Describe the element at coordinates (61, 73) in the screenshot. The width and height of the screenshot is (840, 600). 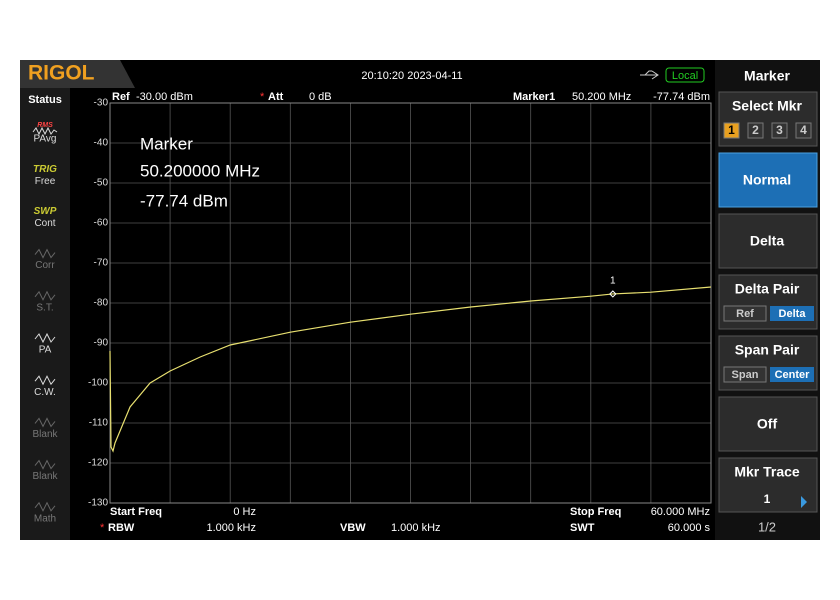
I see `logo: RIGOL` at that location.